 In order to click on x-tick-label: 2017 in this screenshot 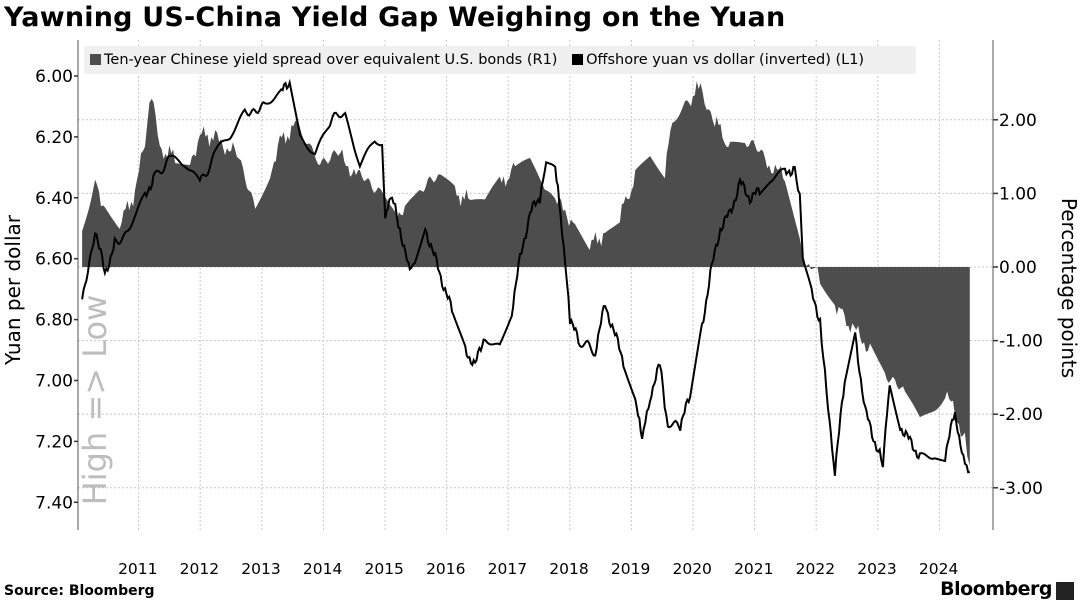, I will do `click(507, 569)`.